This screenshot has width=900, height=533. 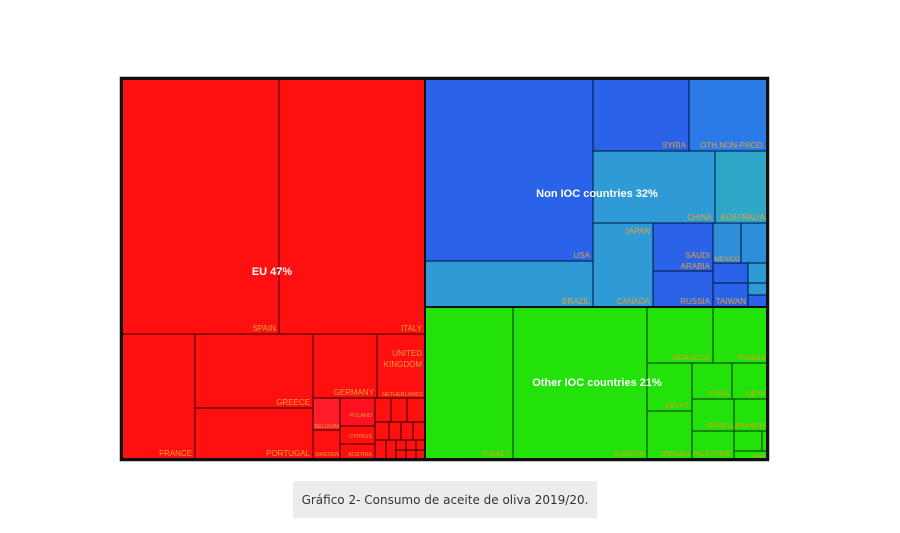 I want to click on tile-oth-non-prod, so click(x=728, y=115).